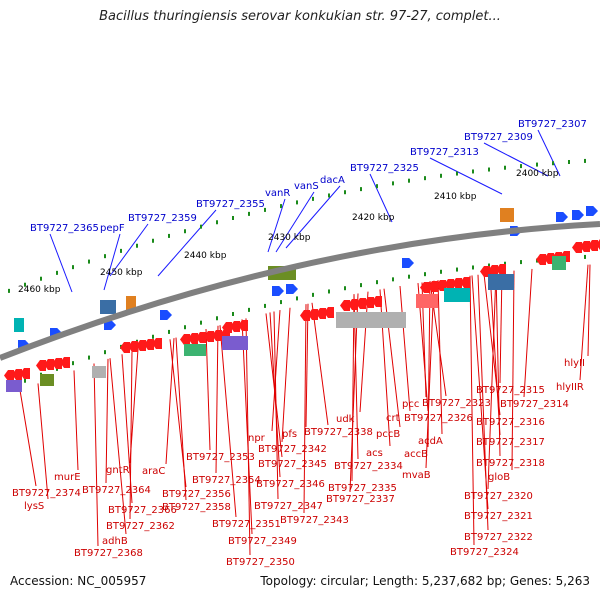 The image size is (600, 600). What do you see at coordinates (289, 434) in the screenshot?
I see `gene-label-bottom: pfs` at bounding box center [289, 434].